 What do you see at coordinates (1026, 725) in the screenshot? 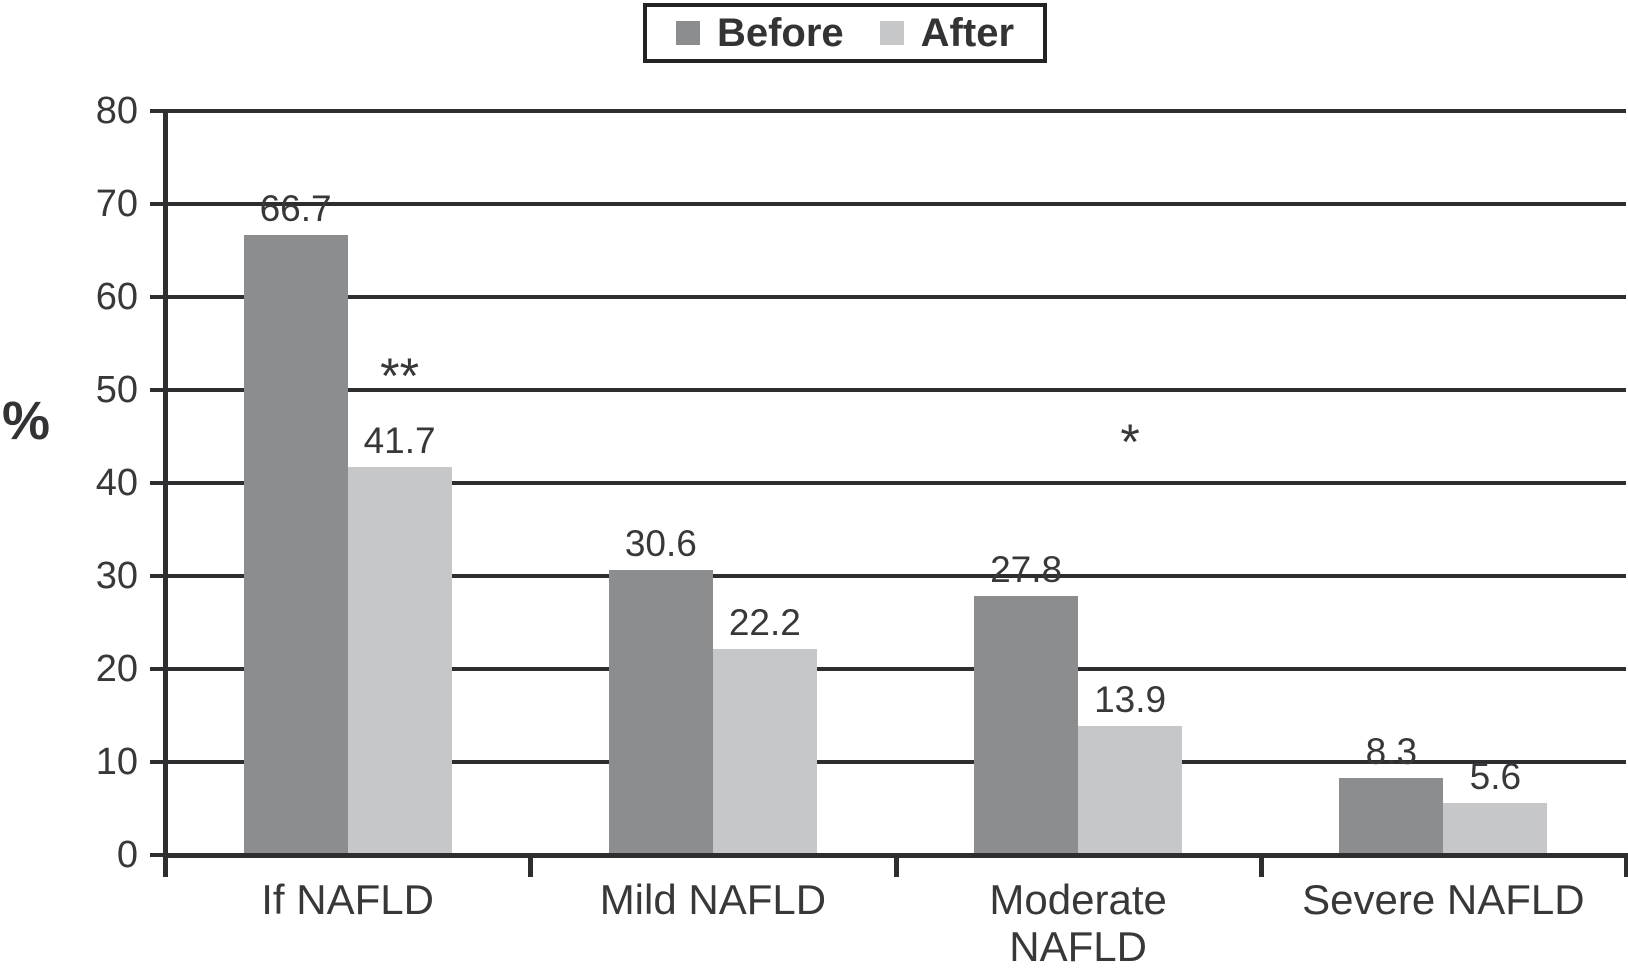
I see `bar-before-moderate-nafld` at bounding box center [1026, 725].